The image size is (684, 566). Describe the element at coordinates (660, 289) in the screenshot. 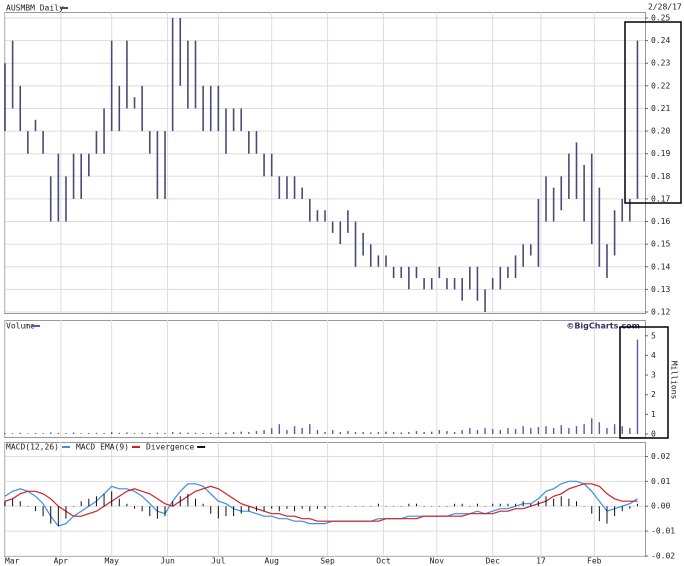

I see `y-tick-label: 0.13` at that location.